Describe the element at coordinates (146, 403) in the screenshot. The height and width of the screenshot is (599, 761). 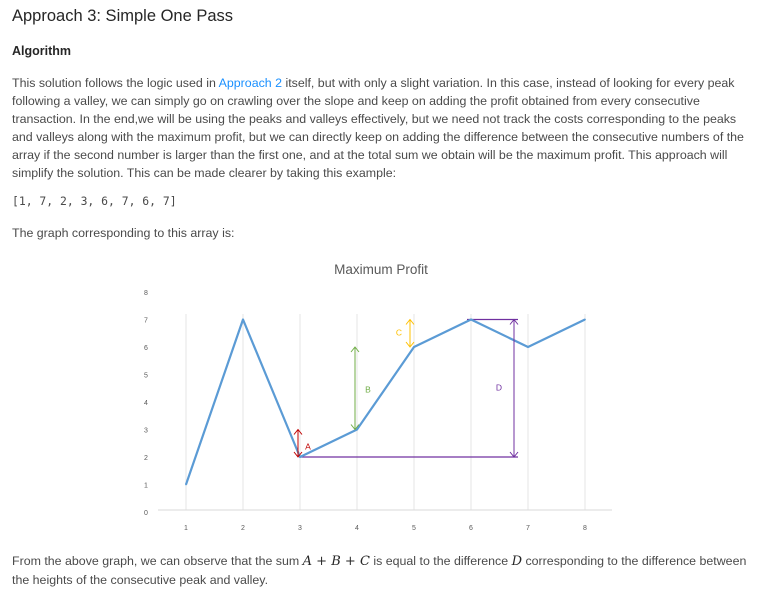
I see `y-tick-label-4: 4` at that location.